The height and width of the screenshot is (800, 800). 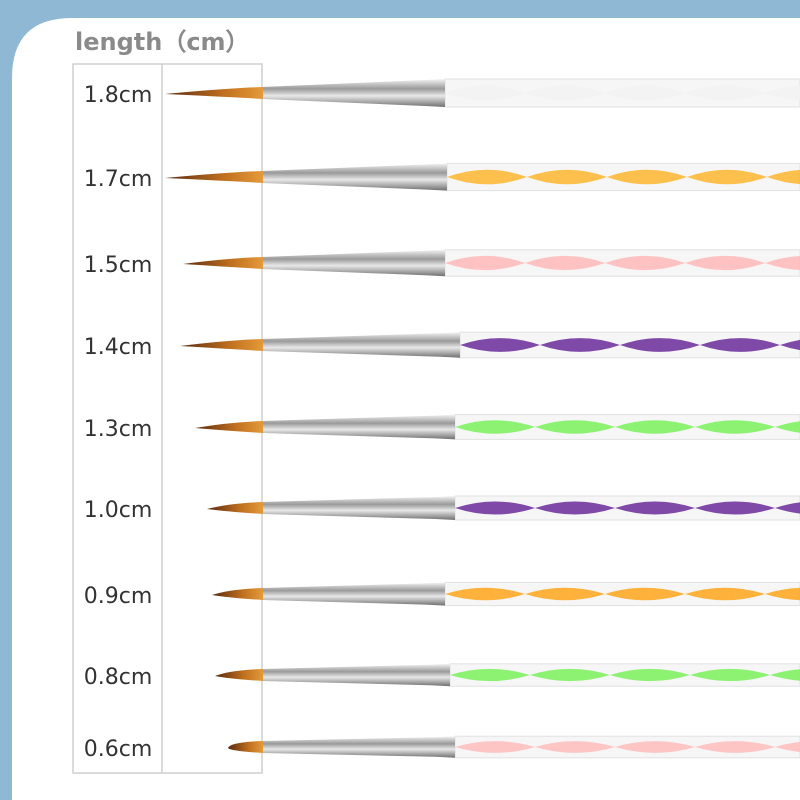 What do you see at coordinates (162, 42) in the screenshot?
I see `title: length（cm）` at bounding box center [162, 42].